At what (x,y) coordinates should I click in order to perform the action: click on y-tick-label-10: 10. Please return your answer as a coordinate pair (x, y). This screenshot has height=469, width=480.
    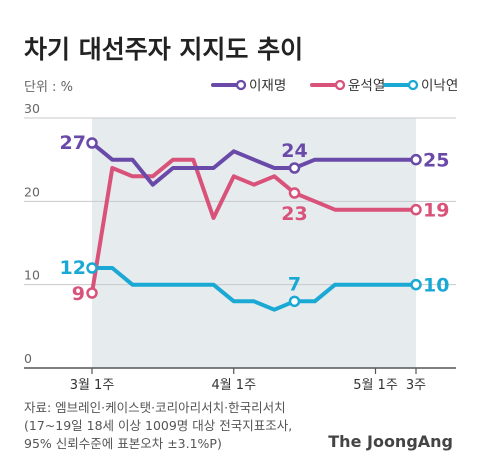
    Looking at the image, I should click on (32, 275).